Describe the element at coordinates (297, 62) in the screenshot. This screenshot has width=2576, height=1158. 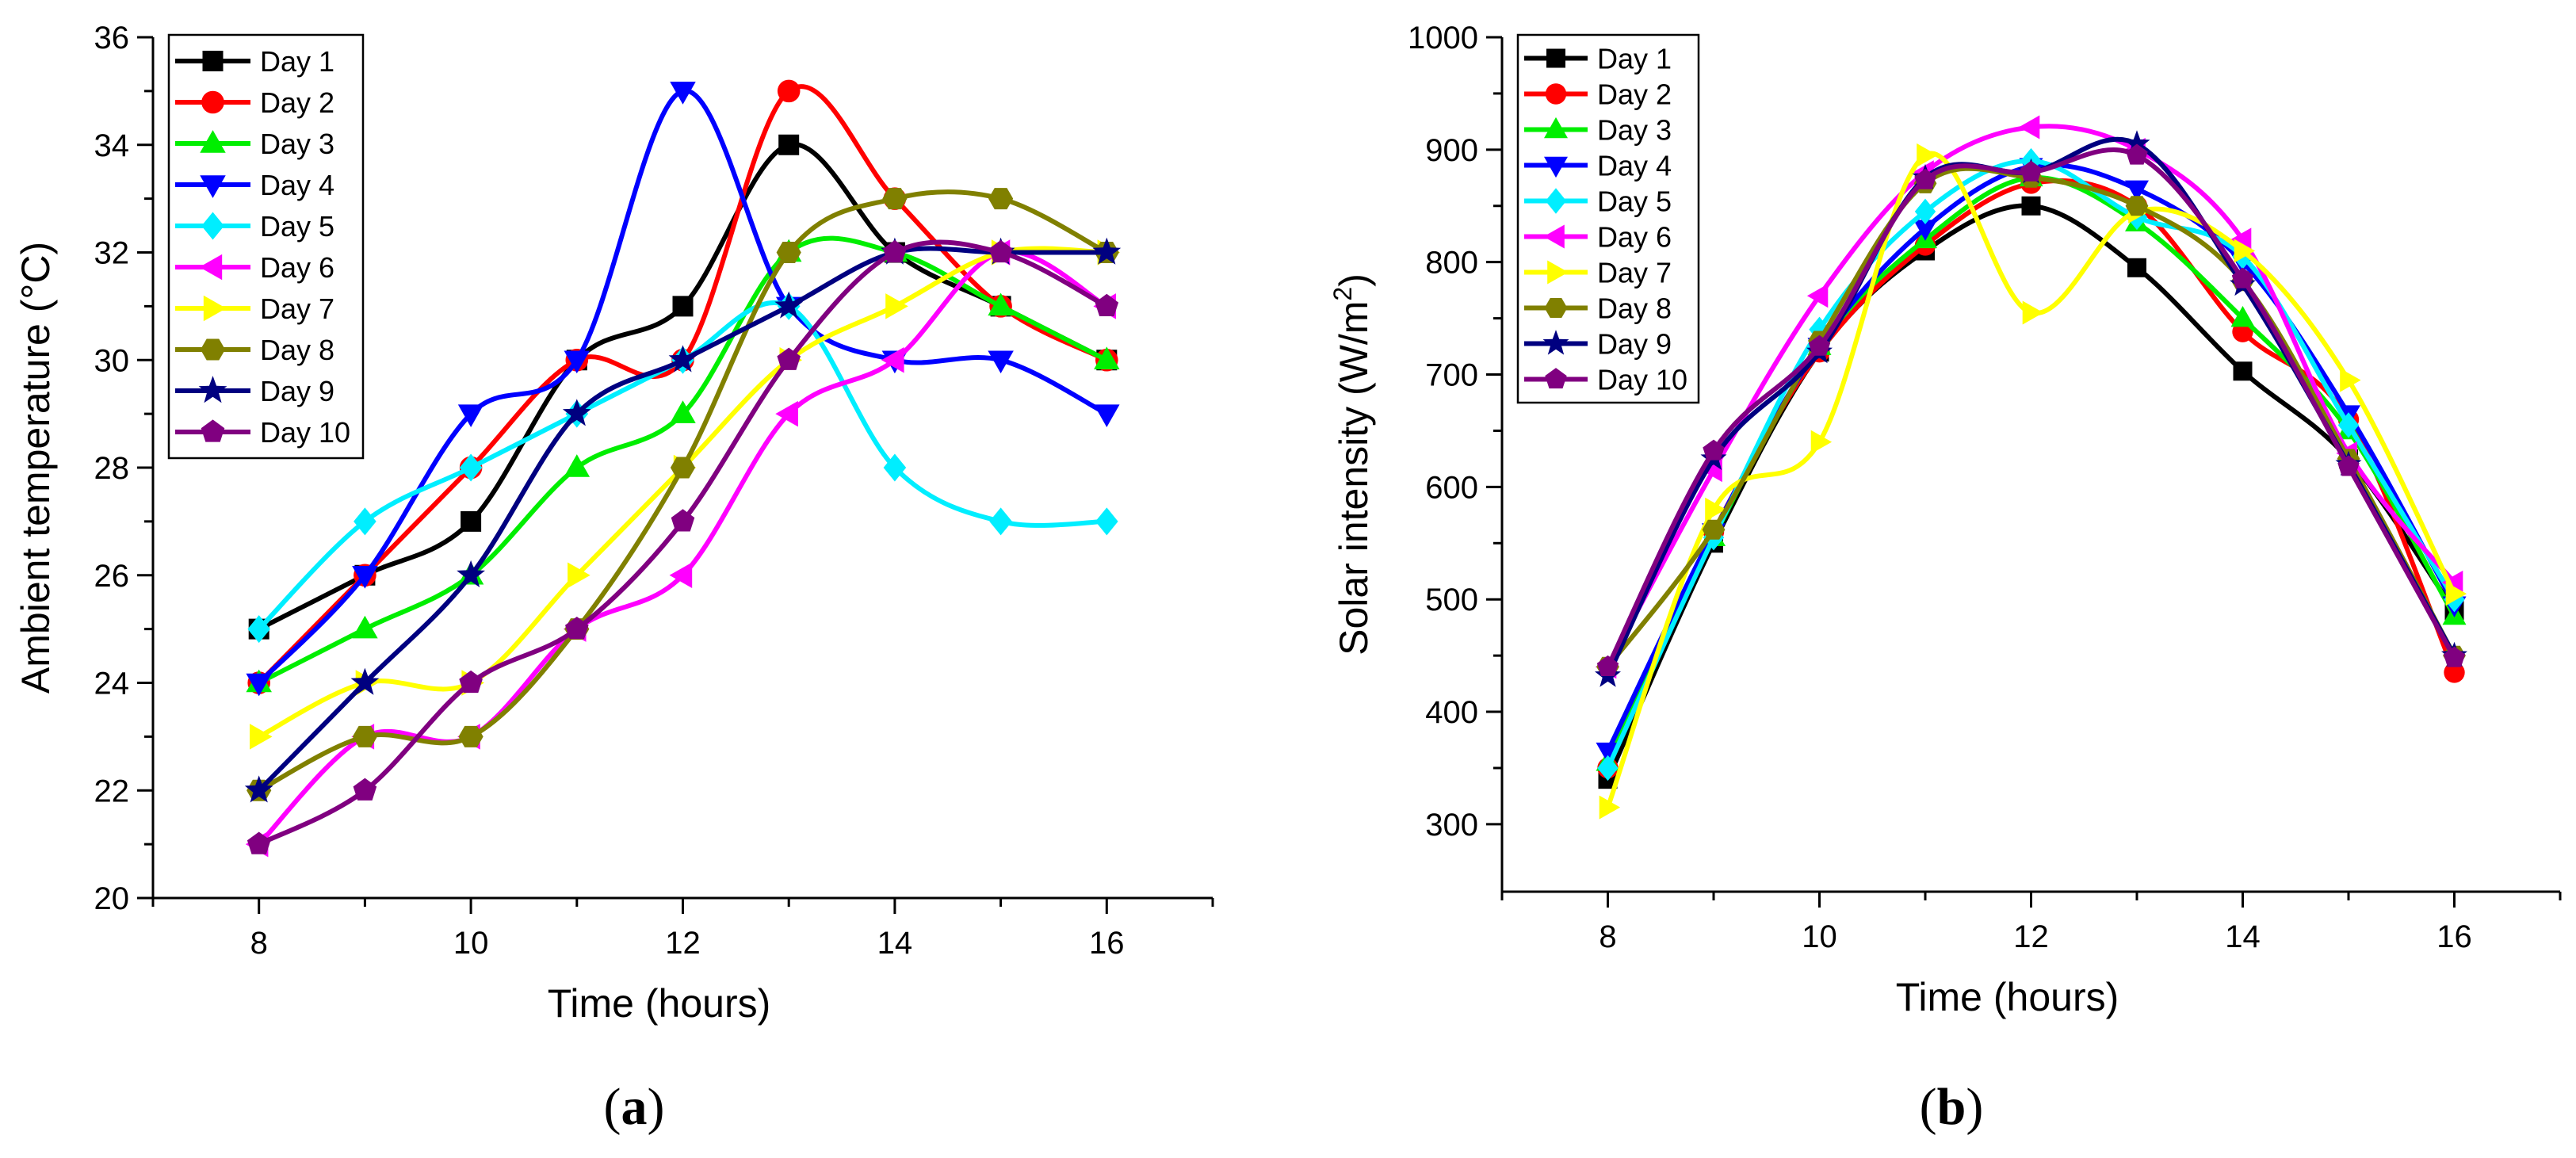
I see `a-legend-label: Day 1` at that location.